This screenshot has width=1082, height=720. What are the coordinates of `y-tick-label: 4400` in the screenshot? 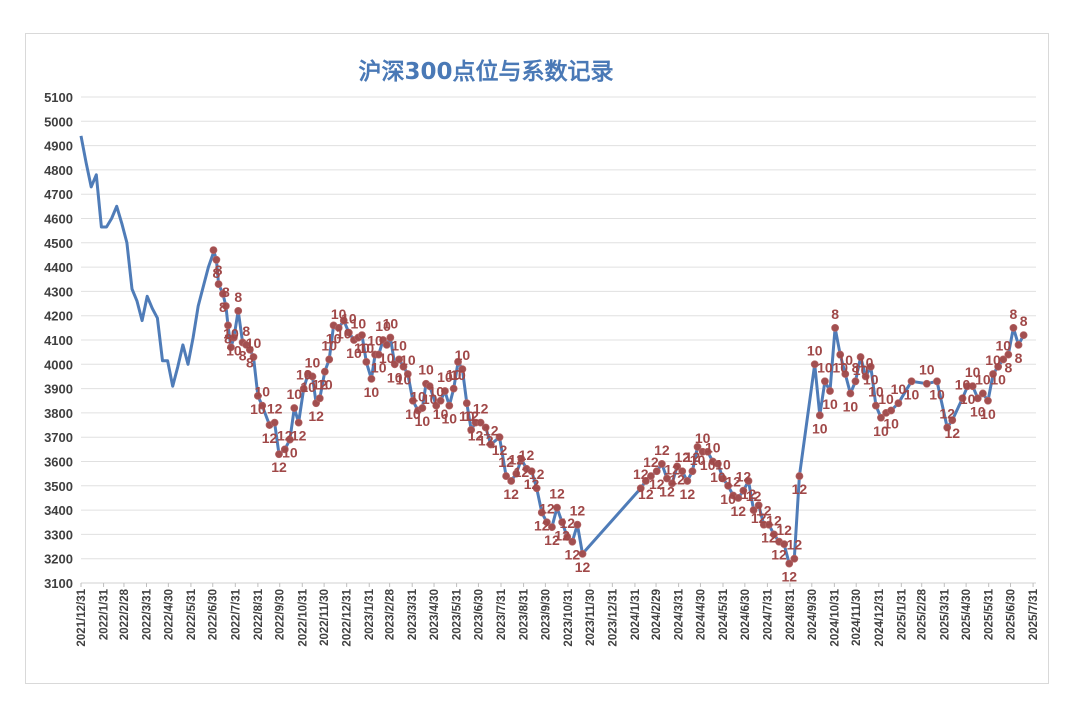 It's located at (58, 267).